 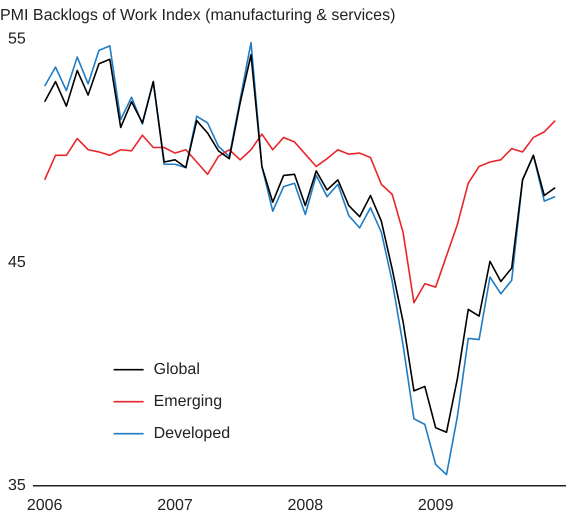 What do you see at coordinates (192, 433) in the screenshot?
I see `legend-label: Developed` at bounding box center [192, 433].